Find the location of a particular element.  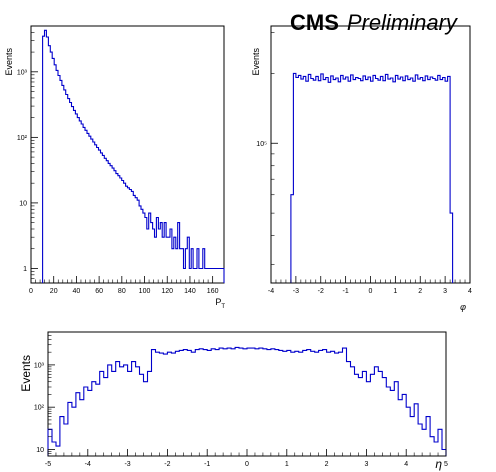

x-tick-label: 5 is located at coordinates (446, 464).